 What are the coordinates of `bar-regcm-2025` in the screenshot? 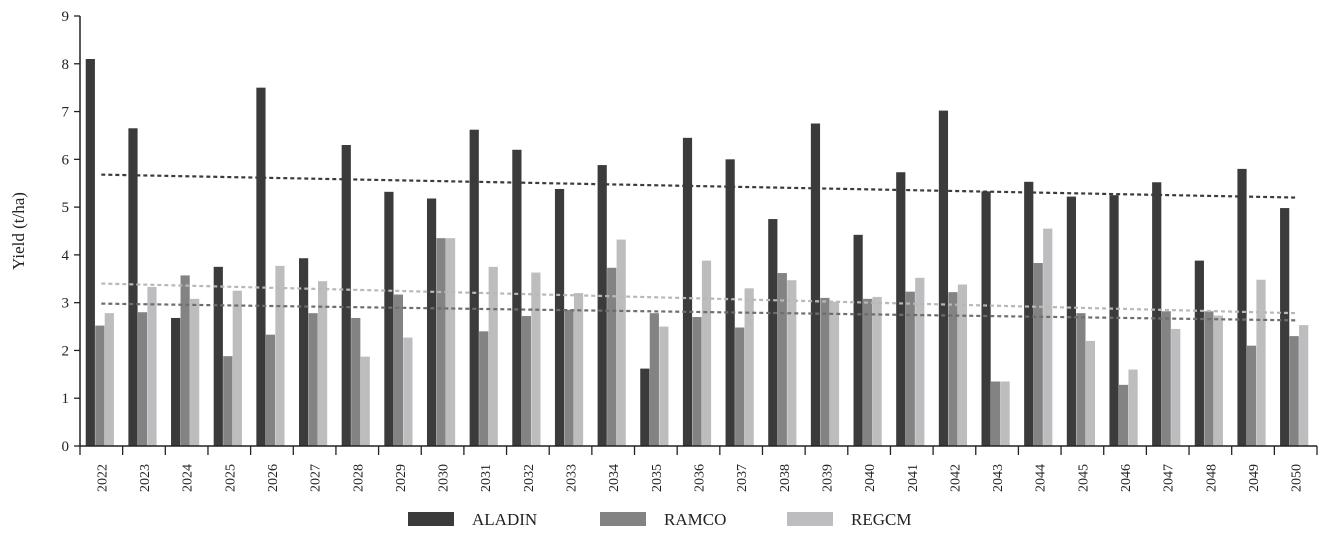 It's located at (237, 368).